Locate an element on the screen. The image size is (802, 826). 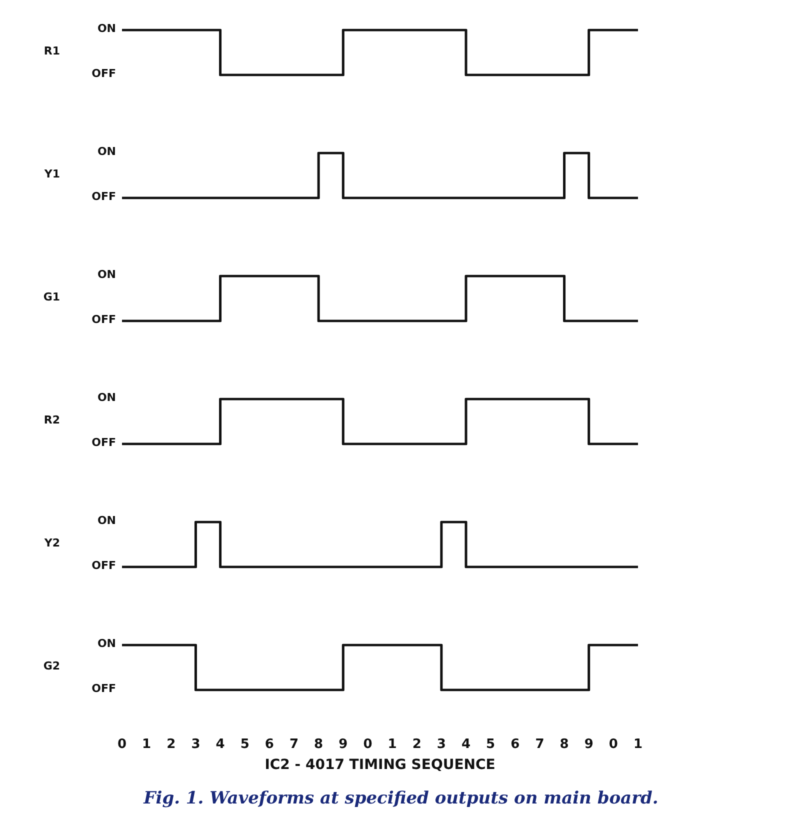
x-axis-title: IC2 - 4017 TIMING SEQUENCE is located at coordinates (380, 765).